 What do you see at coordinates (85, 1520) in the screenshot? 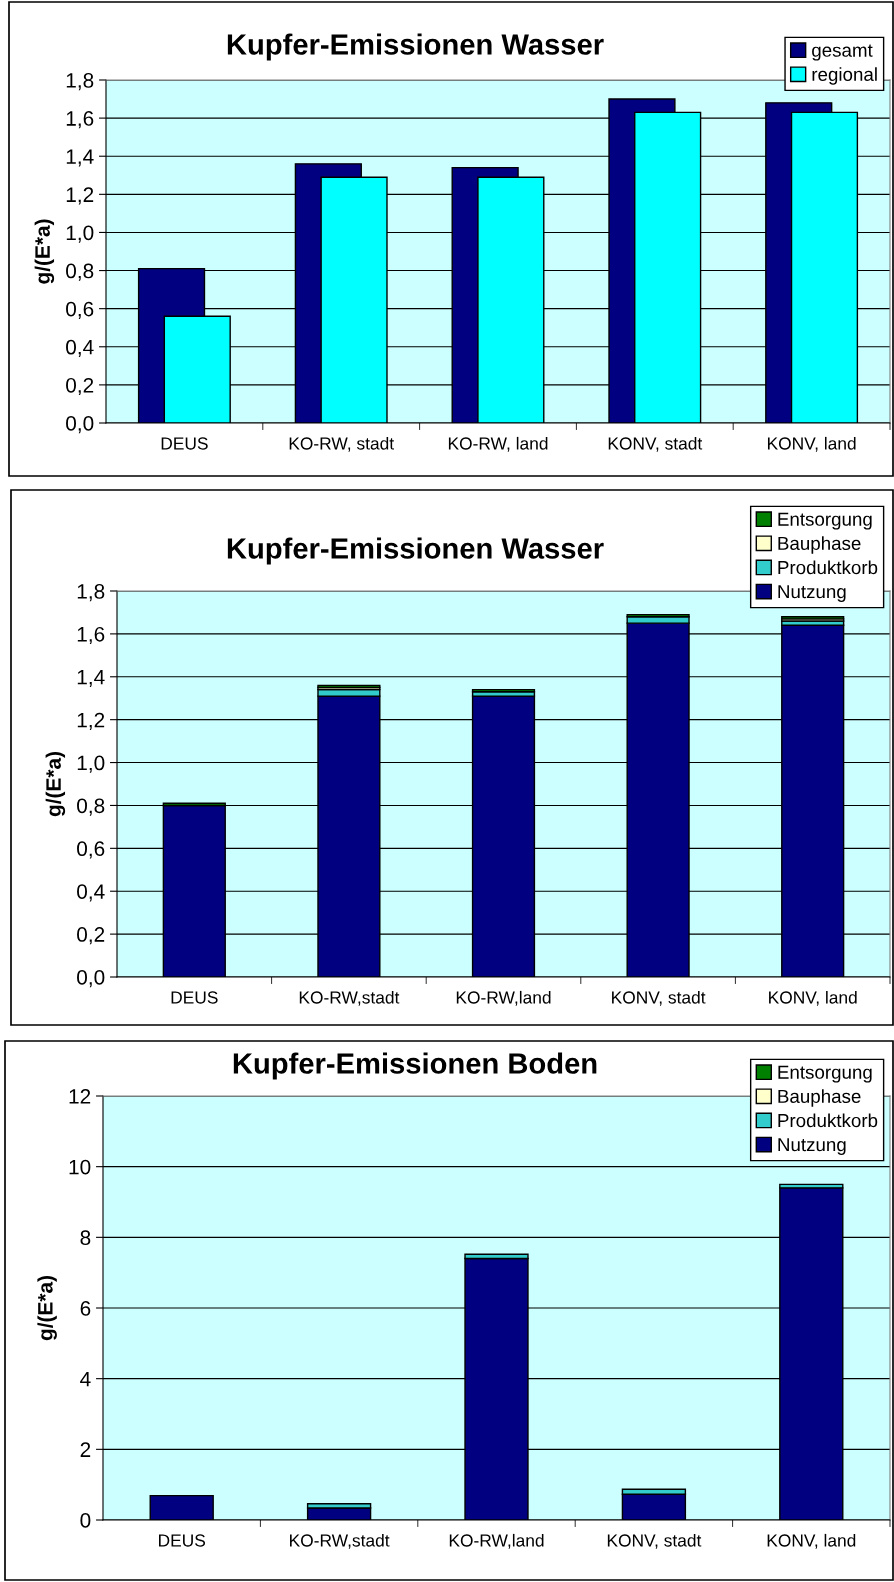
I see `y-tick-label: 0` at bounding box center [85, 1520].